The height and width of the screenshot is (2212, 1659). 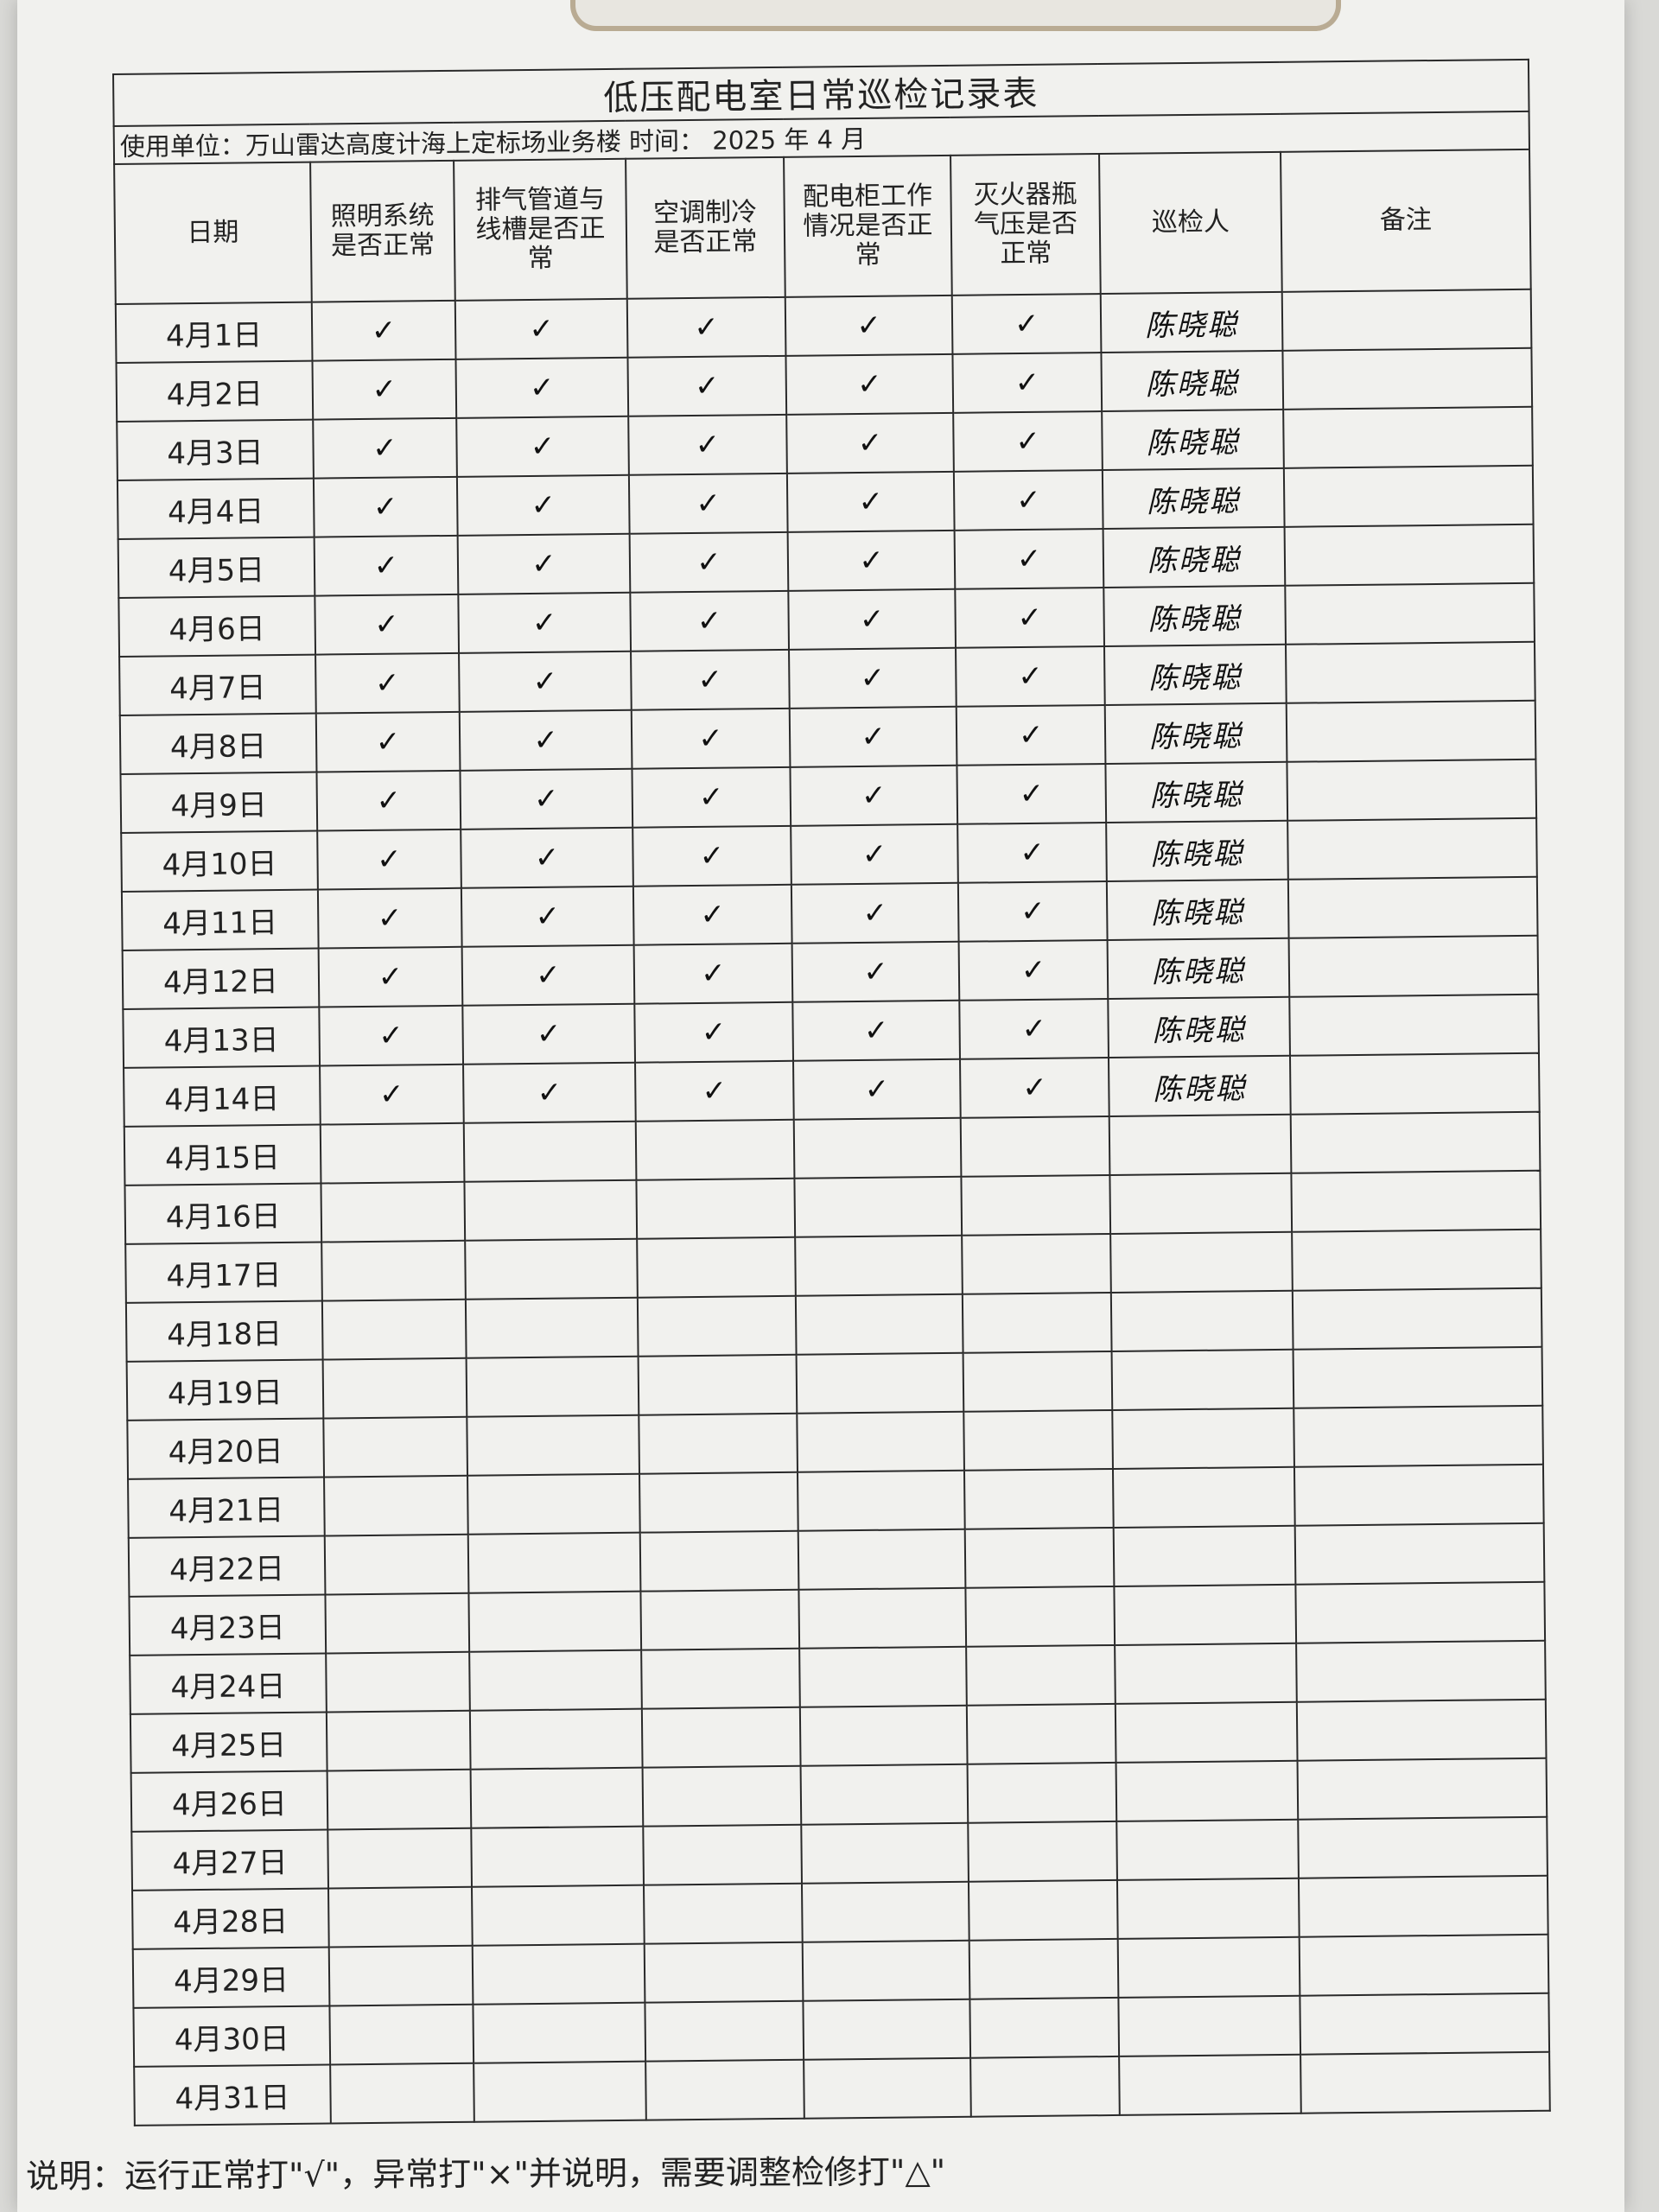 I want to click on date-cell: 4月1日, so click(x=214, y=332).